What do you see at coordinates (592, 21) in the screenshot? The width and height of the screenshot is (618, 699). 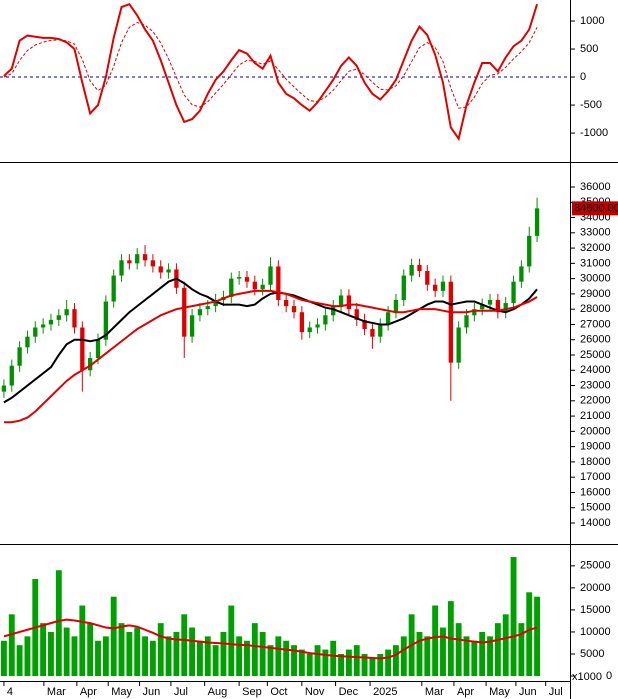 I see `y-tick-label: 1000` at bounding box center [592, 21].